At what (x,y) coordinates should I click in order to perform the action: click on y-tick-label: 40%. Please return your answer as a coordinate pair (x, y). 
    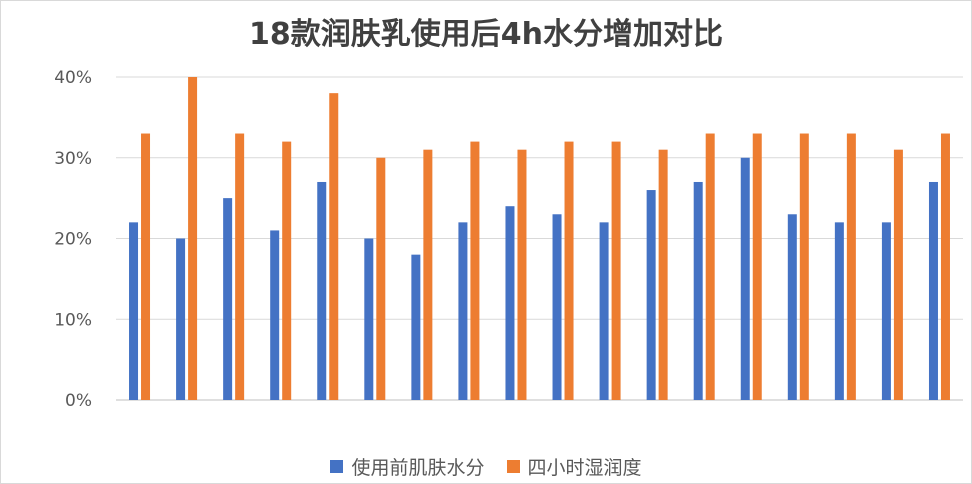
    Looking at the image, I should click on (73, 78).